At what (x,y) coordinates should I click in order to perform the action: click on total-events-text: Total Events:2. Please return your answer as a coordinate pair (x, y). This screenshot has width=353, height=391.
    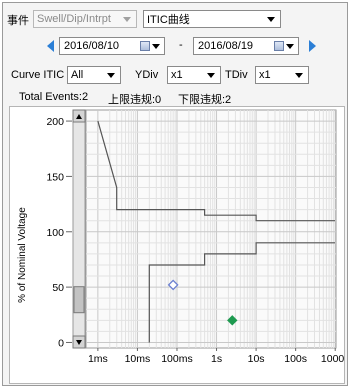
    Looking at the image, I should click on (54, 97).